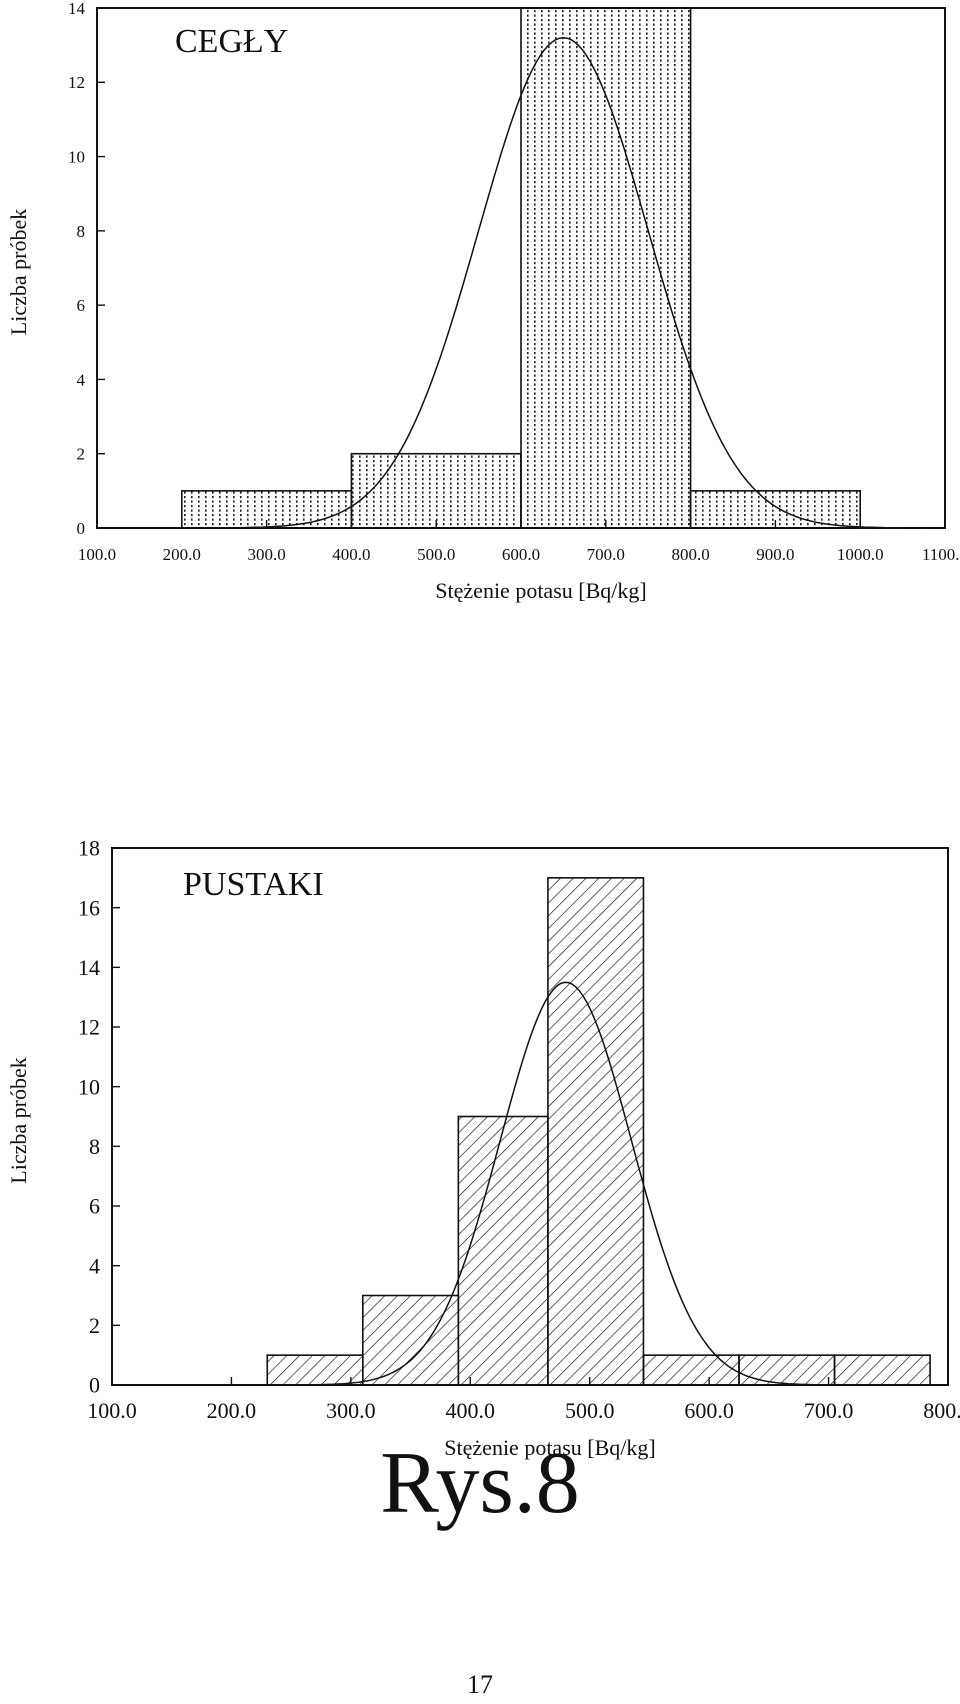  What do you see at coordinates (480, 1483) in the screenshot?
I see `figure-caption: Rys.8` at bounding box center [480, 1483].